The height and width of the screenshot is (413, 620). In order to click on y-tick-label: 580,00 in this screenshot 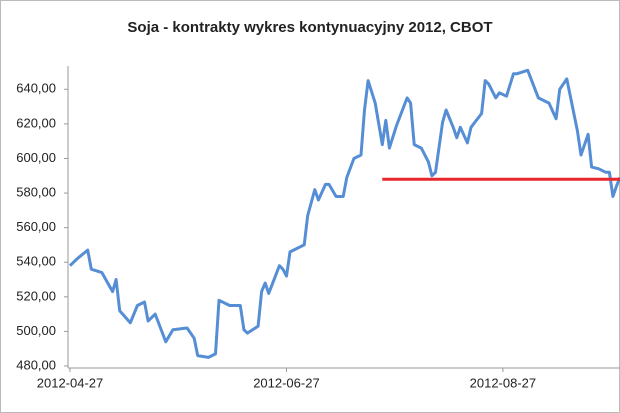, I will do `click(36, 191)`.